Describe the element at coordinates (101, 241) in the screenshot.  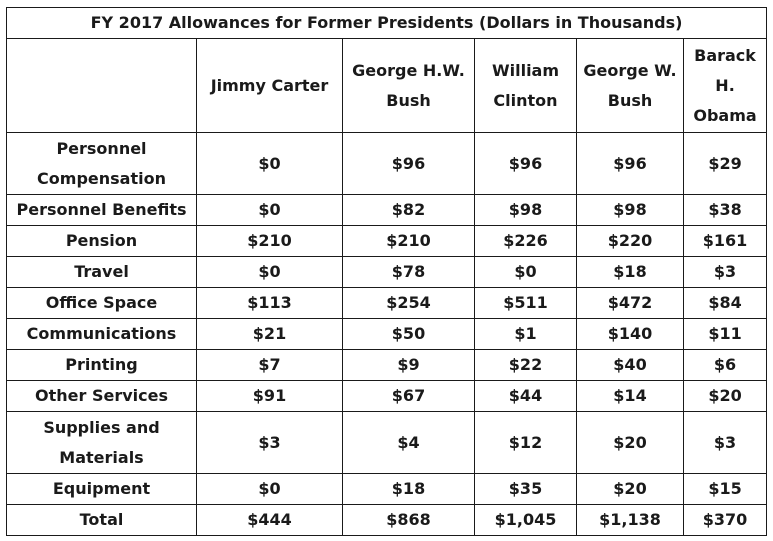
I see `row-label: Pension` at that location.